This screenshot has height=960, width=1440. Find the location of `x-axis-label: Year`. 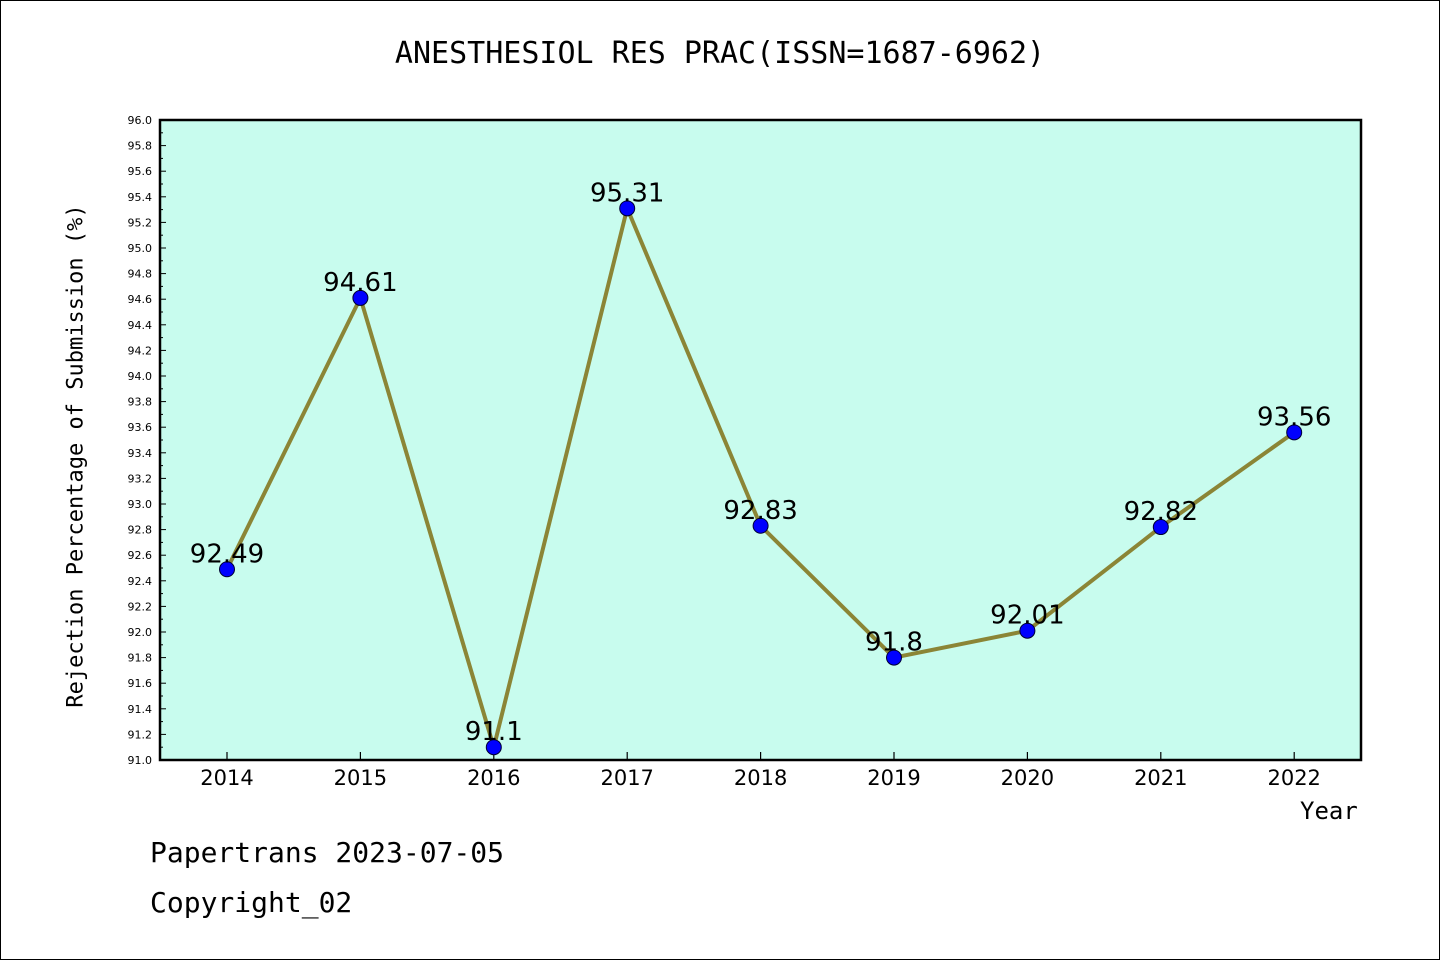

x-axis-label: Year is located at coordinates (1329, 811).